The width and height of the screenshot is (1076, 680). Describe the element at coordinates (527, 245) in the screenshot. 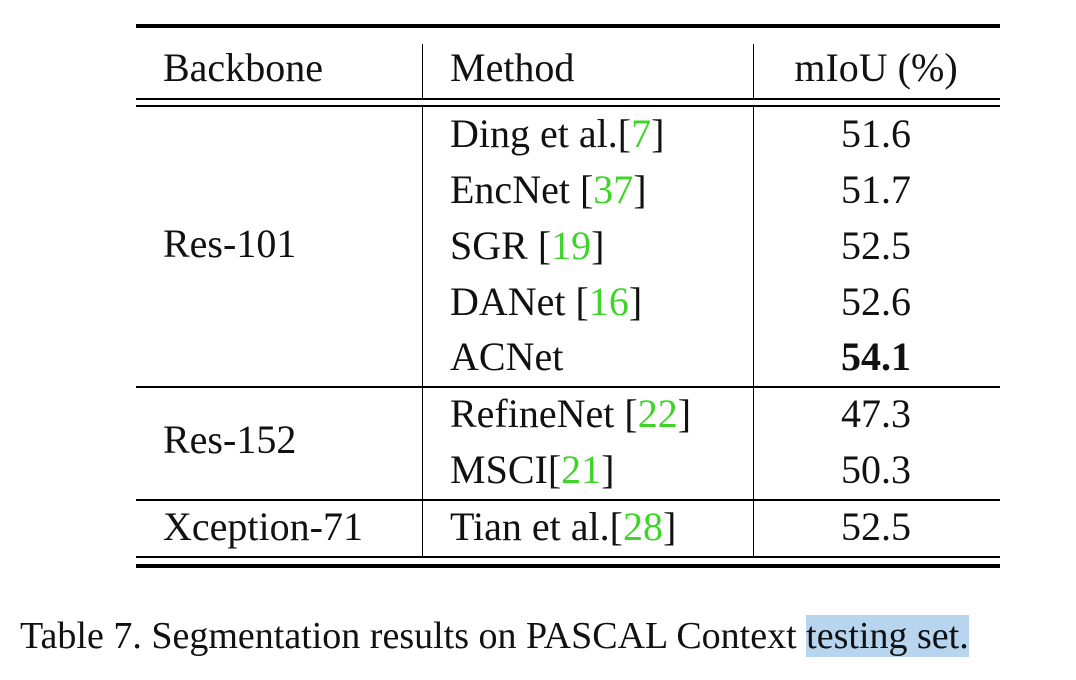

I see `method-cell: SGR [19]` at that location.